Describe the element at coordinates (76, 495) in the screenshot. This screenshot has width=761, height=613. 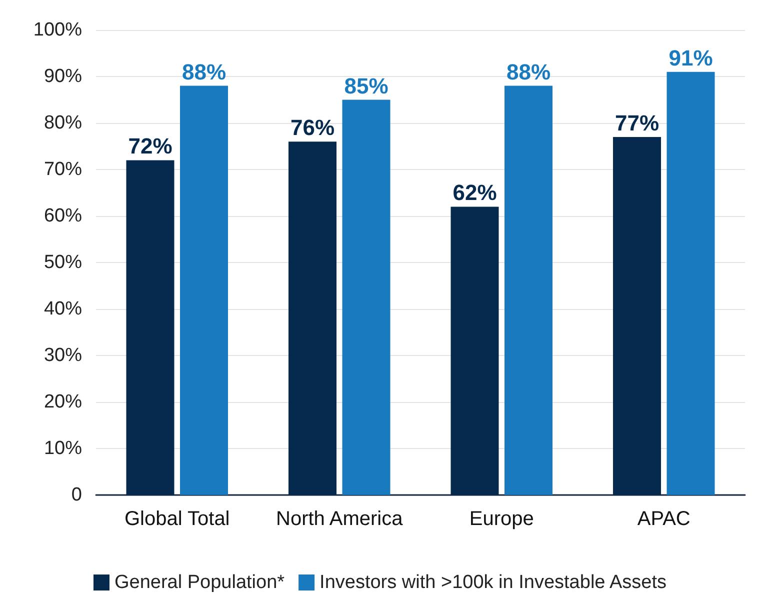
I see `y-tick-label: 0` at that location.